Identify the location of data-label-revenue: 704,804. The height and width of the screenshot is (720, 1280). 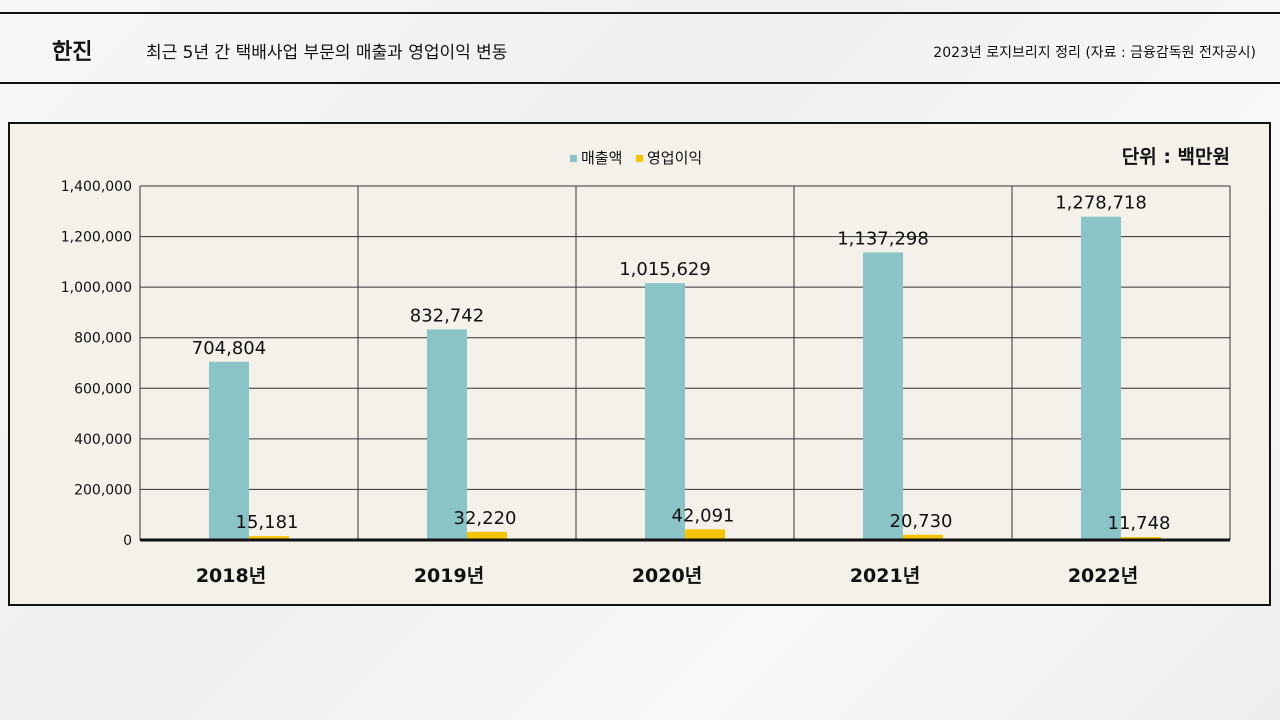
(229, 348).